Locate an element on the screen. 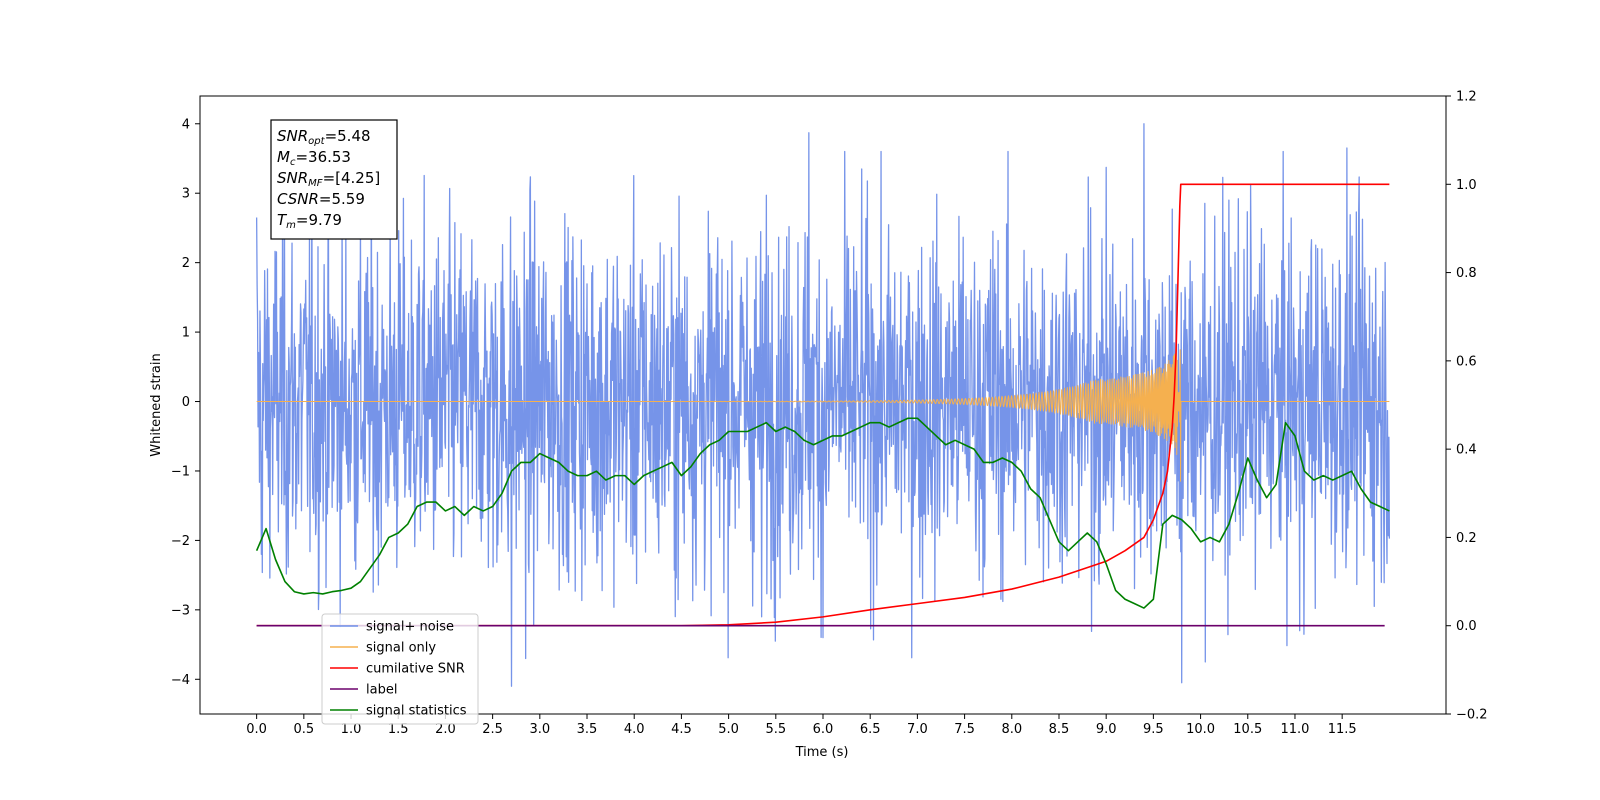 The width and height of the screenshot is (1600, 800). y2-tick-label: 0.8 is located at coordinates (1466, 273).